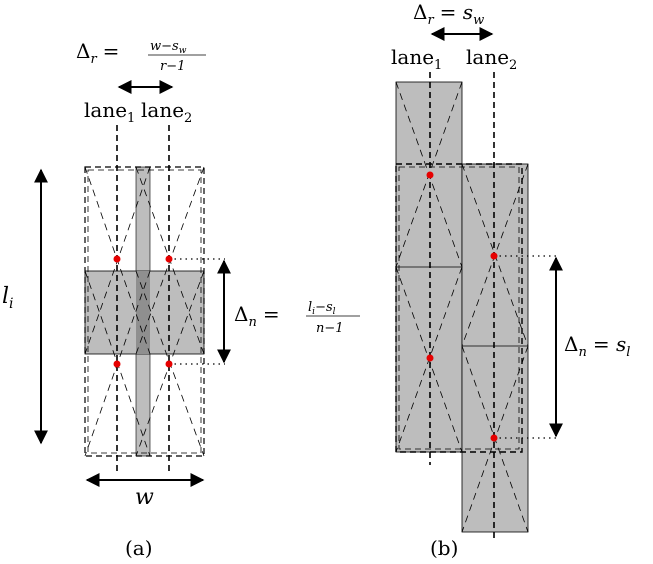  I want to click on outer-box, so click(144, 311).